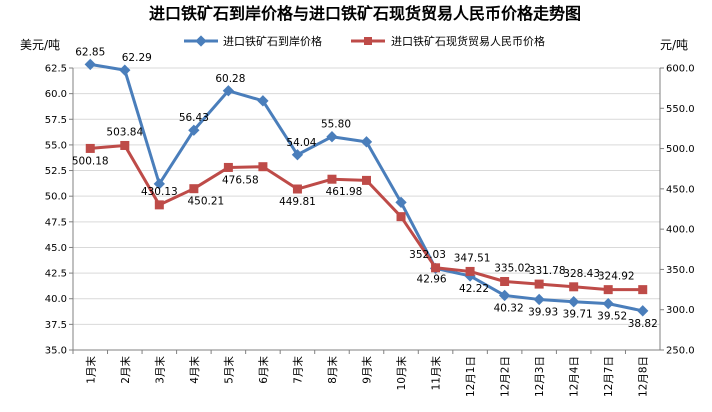  Describe the element at coordinates (56, 69) in the screenshot. I see `left-tick-label: 62.5` at that location.